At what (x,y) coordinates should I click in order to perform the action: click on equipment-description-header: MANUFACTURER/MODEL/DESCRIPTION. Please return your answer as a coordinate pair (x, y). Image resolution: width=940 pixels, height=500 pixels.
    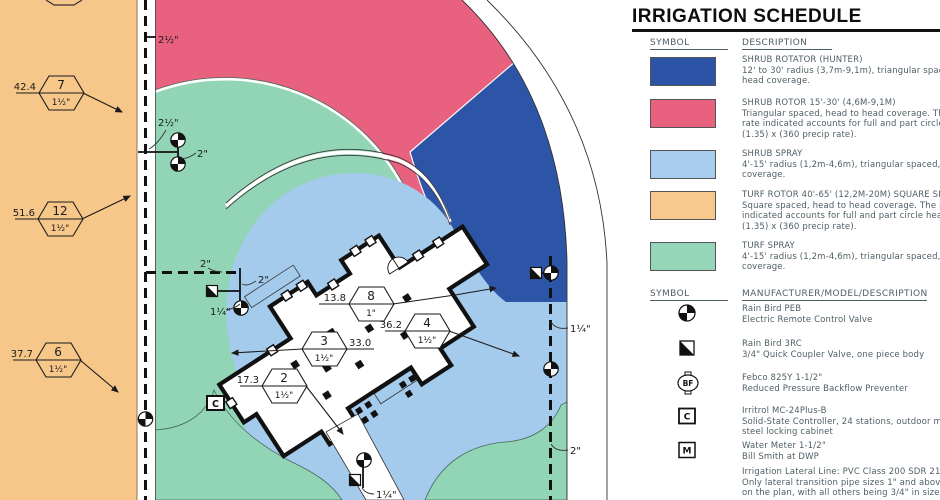
    Looking at the image, I should click on (835, 295).